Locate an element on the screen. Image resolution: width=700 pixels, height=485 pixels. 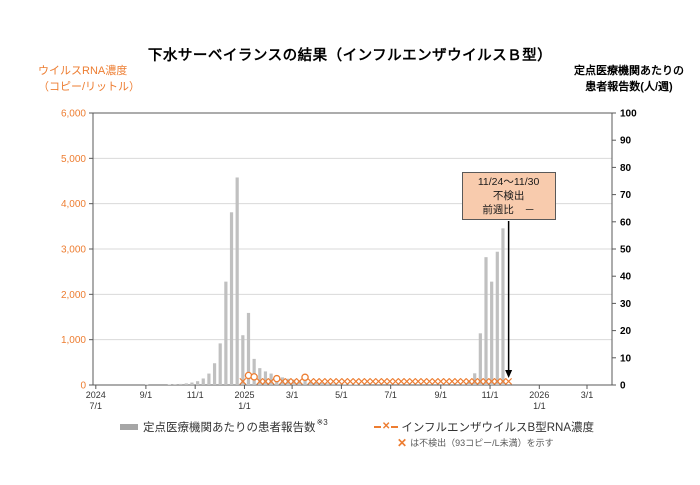
right-axis-title-line2: 患者報告数(人/週) is located at coordinates (629, 86).